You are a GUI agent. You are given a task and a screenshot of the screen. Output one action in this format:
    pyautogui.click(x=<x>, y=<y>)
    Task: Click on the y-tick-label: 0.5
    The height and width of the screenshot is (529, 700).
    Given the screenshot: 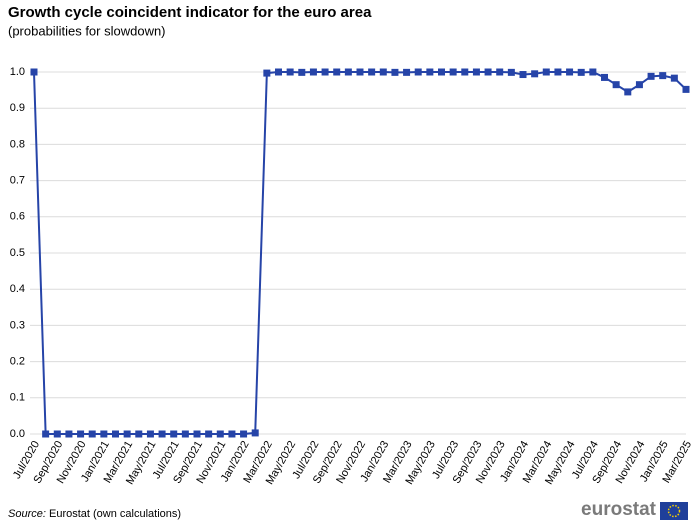 What is the action you would take?
    pyautogui.click(x=17, y=253)
    